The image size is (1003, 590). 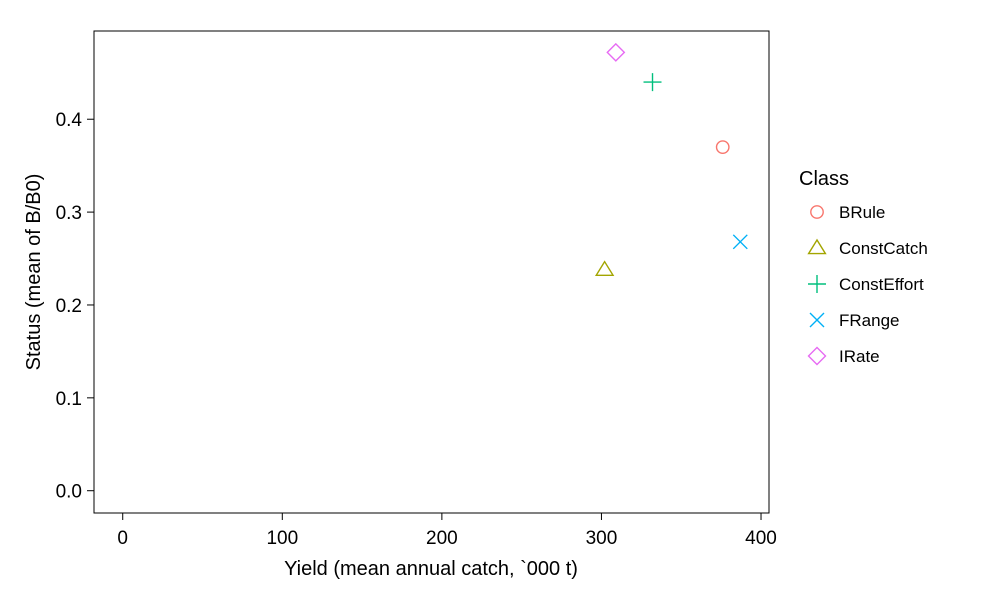 I want to click on legend-item-consteffort: ConstEffort, so click(x=866, y=284).